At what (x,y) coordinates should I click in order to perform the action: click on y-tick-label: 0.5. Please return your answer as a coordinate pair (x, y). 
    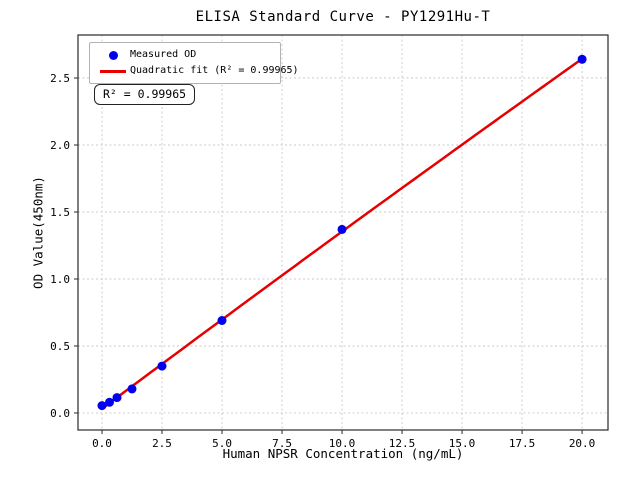
    Looking at the image, I should click on (60, 346).